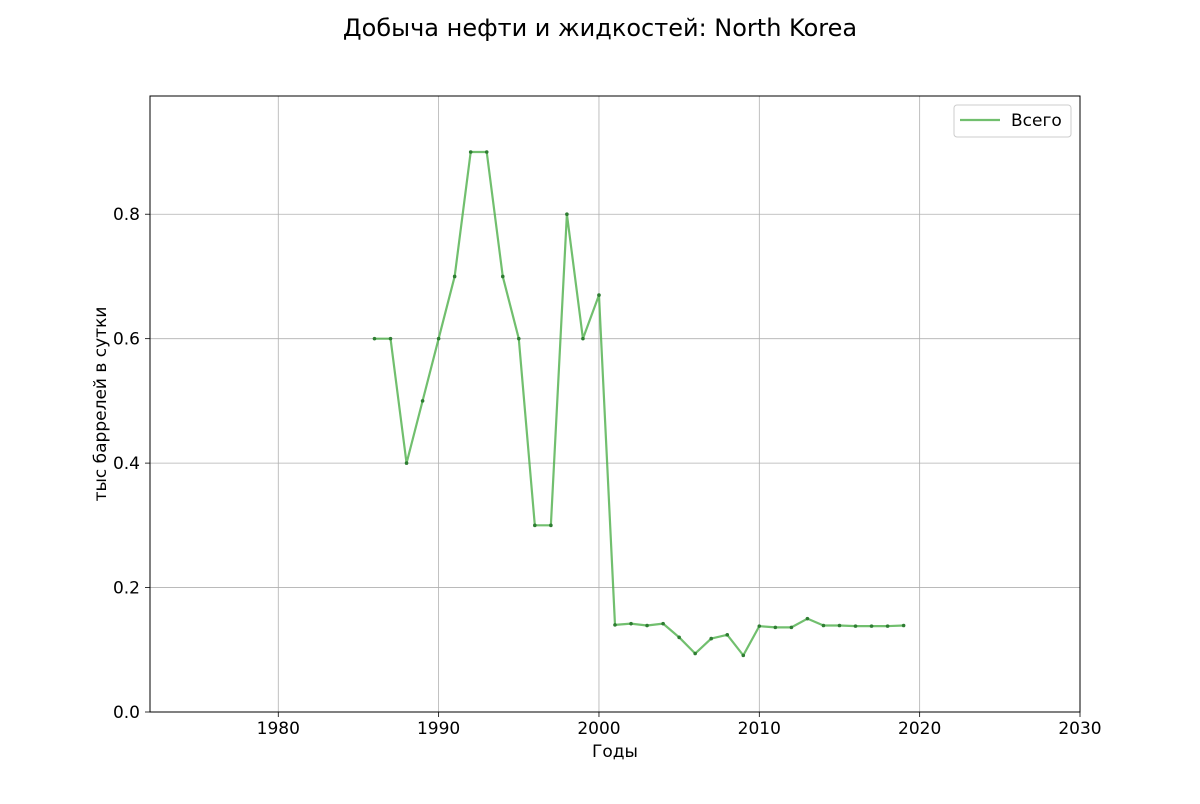  I want to click on legend-box, so click(1012, 121).